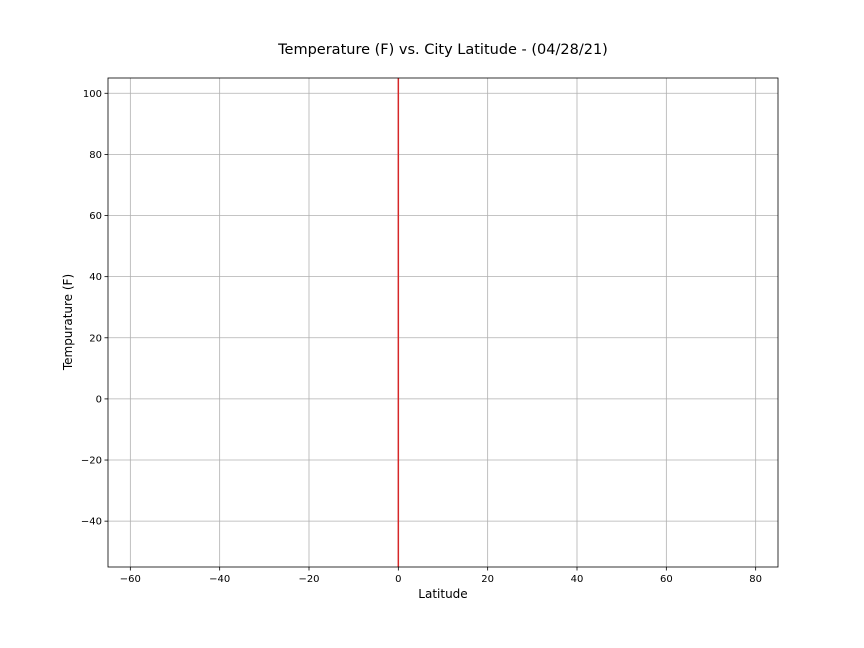 This screenshot has width=864, height=648. Describe the element at coordinates (219, 579) in the screenshot. I see `x-tick-label: −40` at that location.